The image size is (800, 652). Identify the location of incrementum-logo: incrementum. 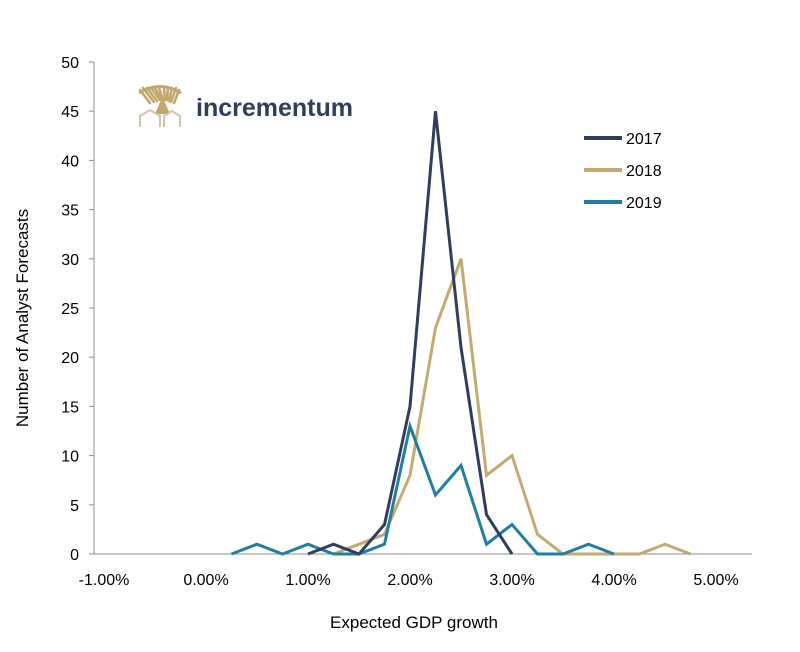
(245, 106).